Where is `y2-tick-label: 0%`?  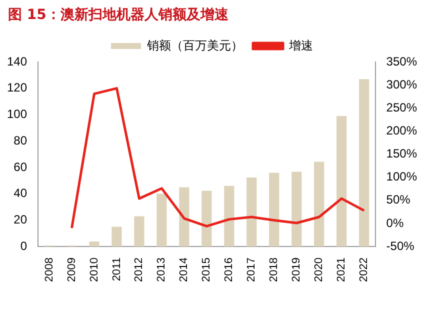
y2-tick-label: 0% is located at coordinates (395, 223).